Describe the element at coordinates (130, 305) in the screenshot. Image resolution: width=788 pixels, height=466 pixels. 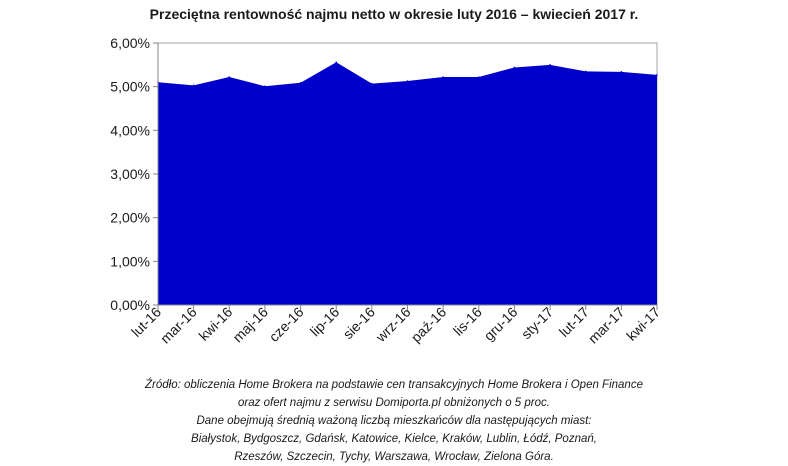
I see `y-tick-label: 0,00%` at that location.